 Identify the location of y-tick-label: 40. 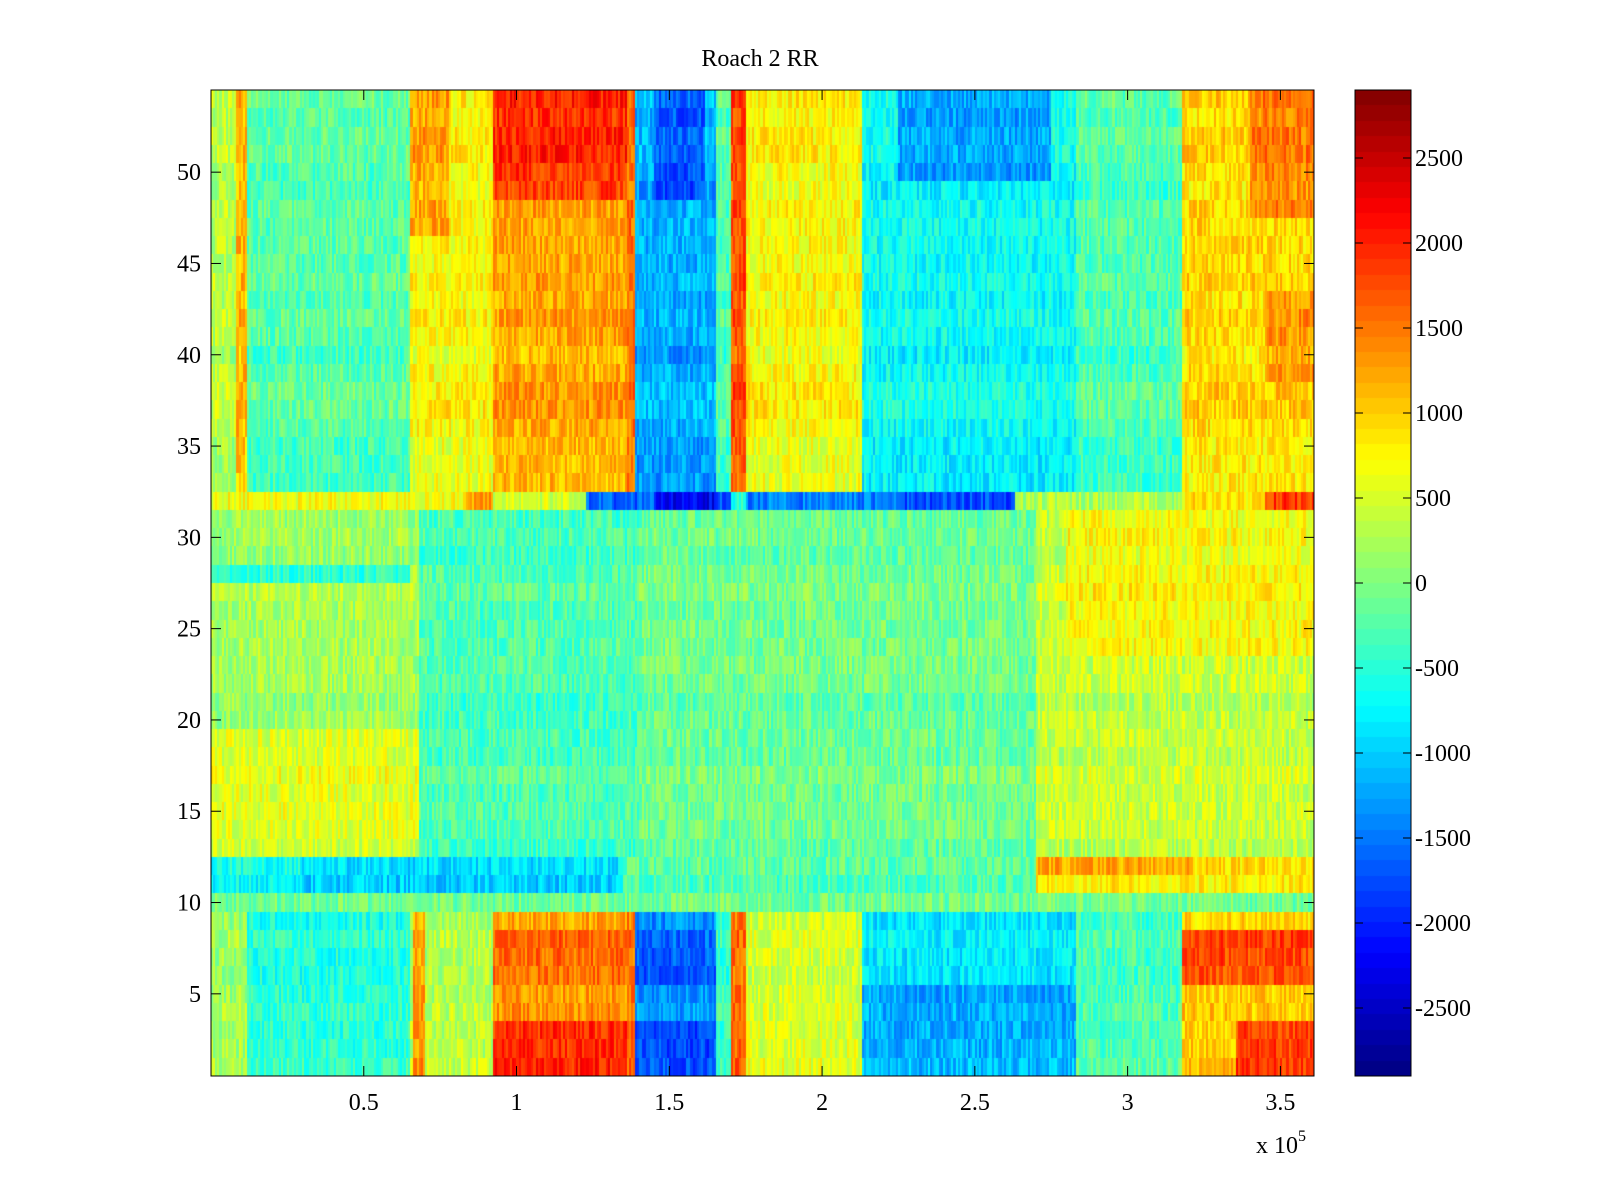
(189, 356).